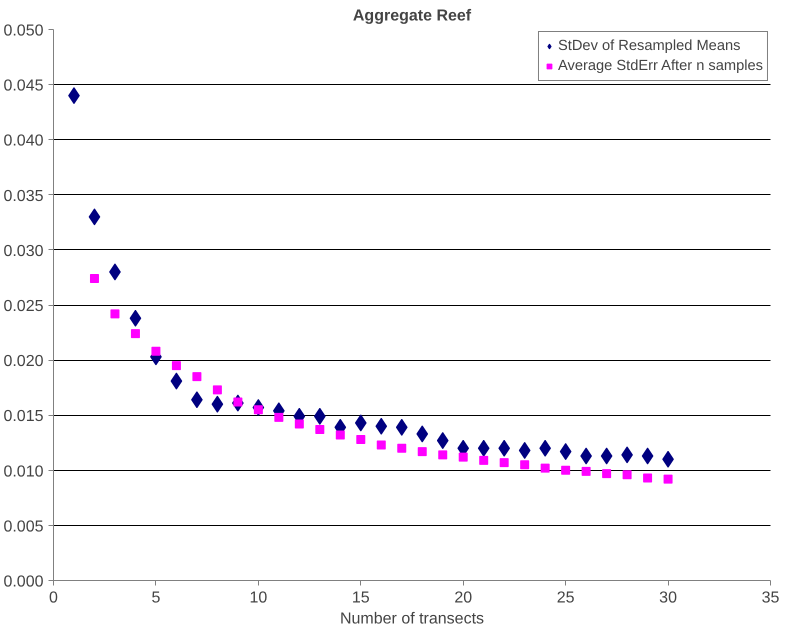 The image size is (809, 634). What do you see at coordinates (23, 361) in the screenshot?
I see `y-tick-label: 0.020` at bounding box center [23, 361].